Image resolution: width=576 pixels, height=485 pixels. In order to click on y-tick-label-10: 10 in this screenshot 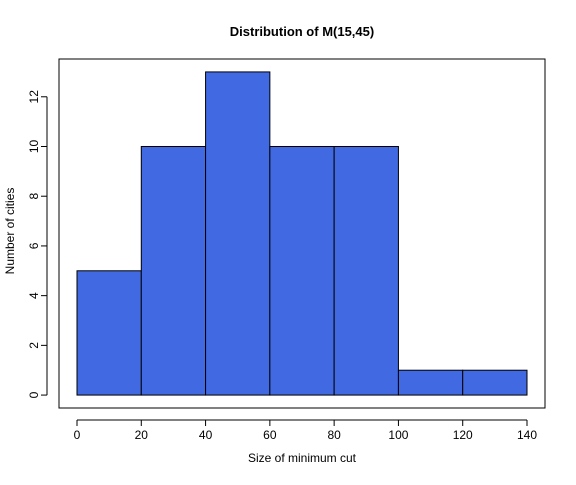, I will do `click(34, 147)`.